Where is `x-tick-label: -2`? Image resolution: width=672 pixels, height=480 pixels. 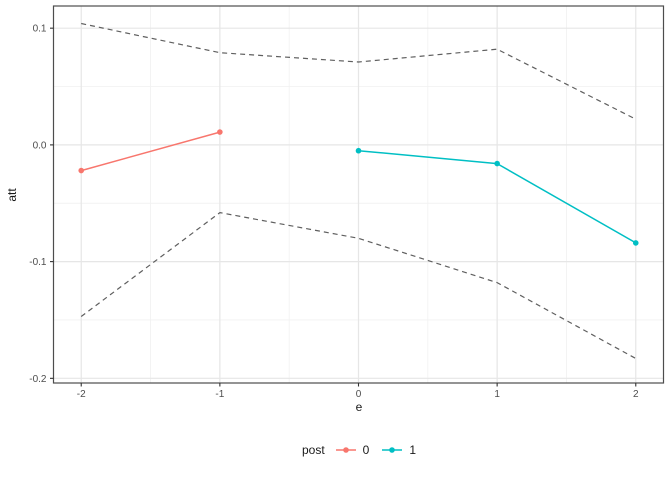
x-tick-label: -2 is located at coordinates (81, 394).